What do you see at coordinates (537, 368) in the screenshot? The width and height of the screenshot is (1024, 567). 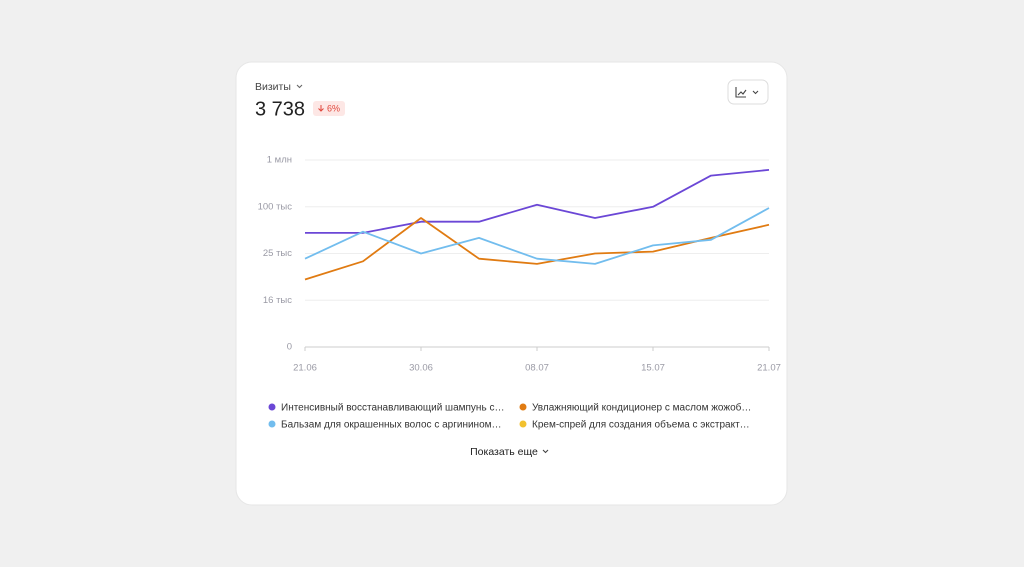 I see `x-tick-label: 08.07` at bounding box center [537, 368].